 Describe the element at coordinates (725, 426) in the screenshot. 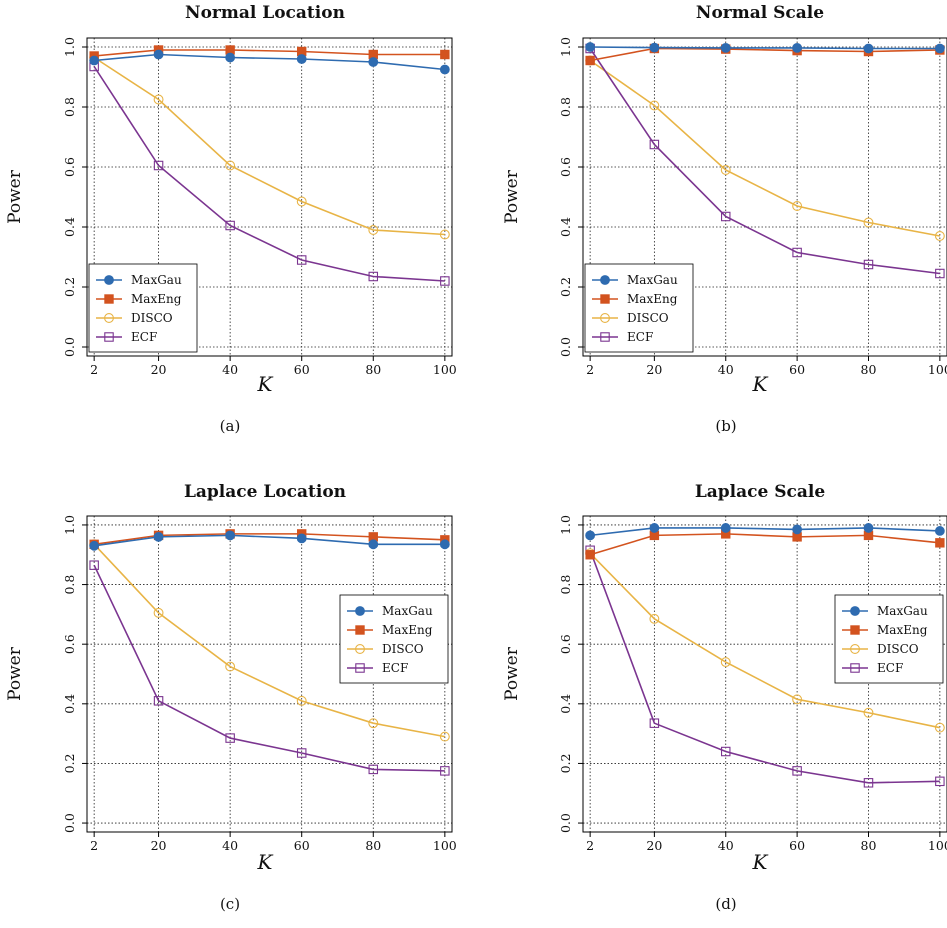

I see `panel-caption: (b)` at that location.